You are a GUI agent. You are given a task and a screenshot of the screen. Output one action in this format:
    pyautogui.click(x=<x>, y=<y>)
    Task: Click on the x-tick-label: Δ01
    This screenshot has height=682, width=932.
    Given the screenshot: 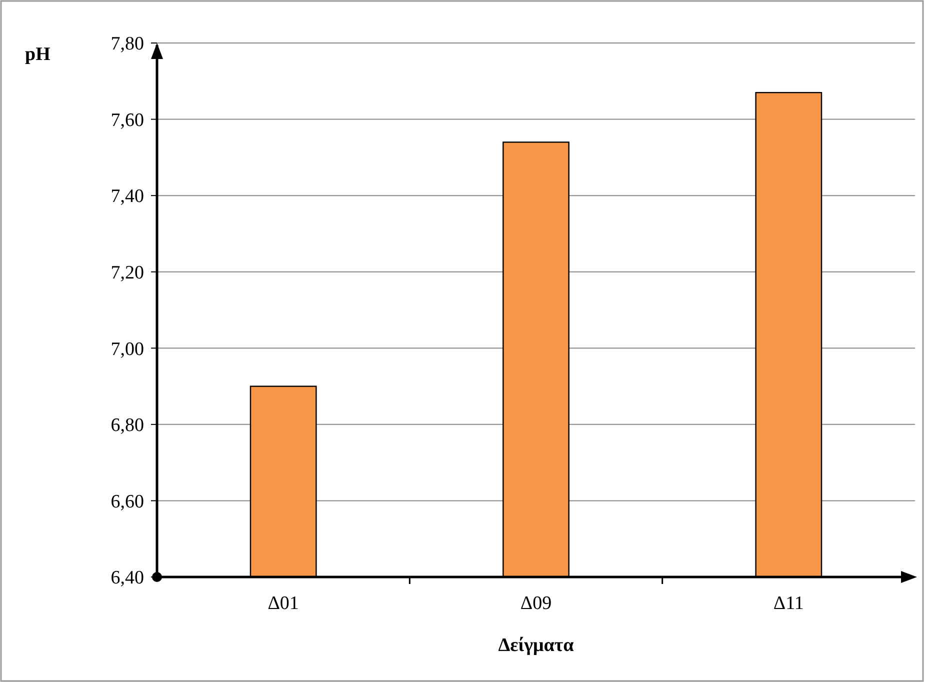 What is the action you would take?
    pyautogui.click(x=283, y=603)
    